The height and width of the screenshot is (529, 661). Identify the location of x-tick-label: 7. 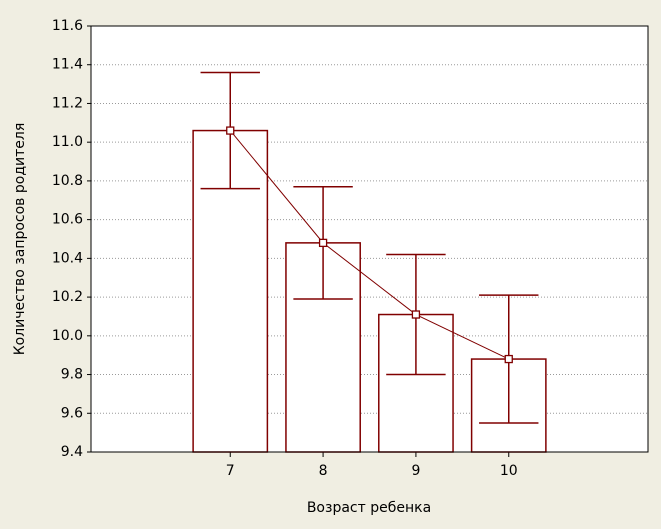
(230, 471).